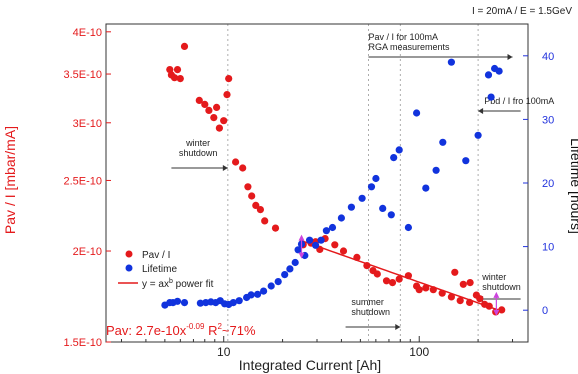  I want to click on legend: Pav / I Lifetime y = axb power fit, so click(166, 270).